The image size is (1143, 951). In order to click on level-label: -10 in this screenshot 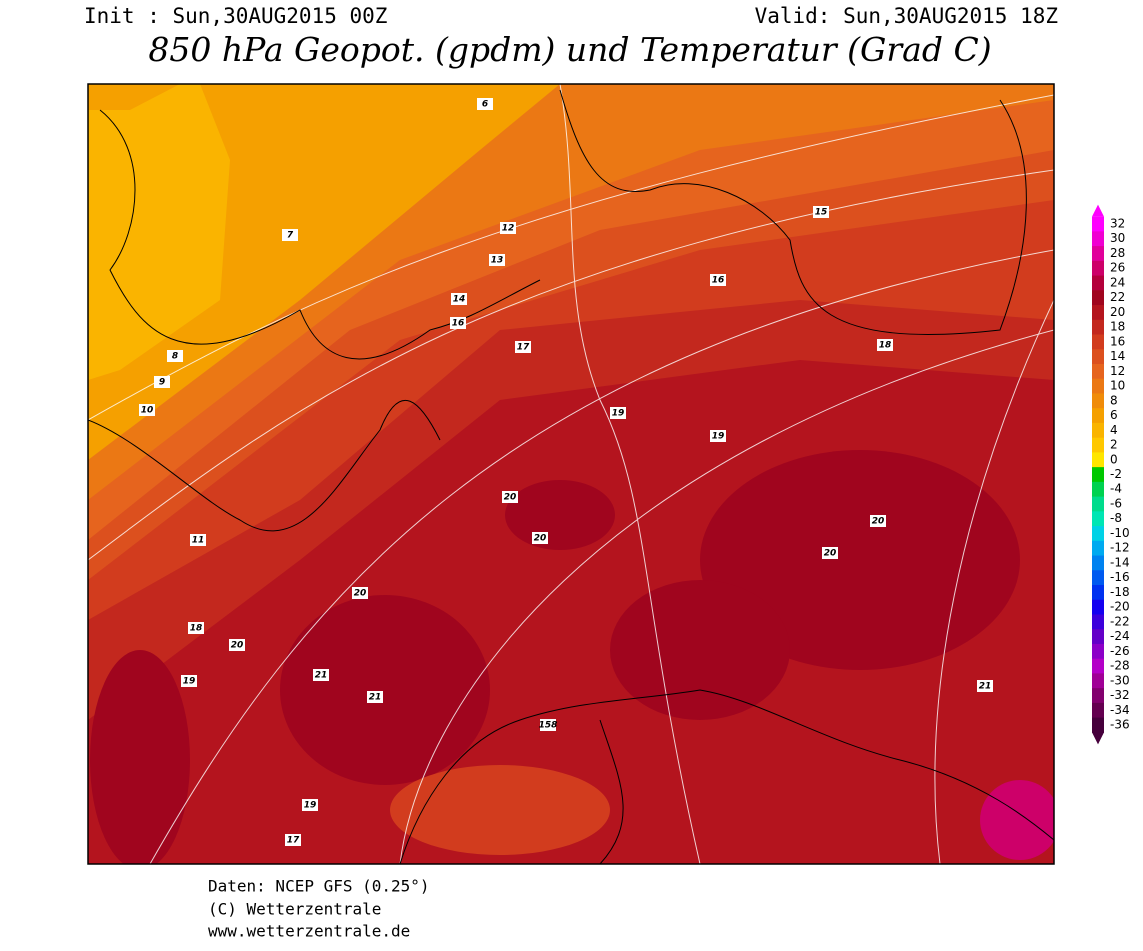, I will do `click(1120, 533)`.